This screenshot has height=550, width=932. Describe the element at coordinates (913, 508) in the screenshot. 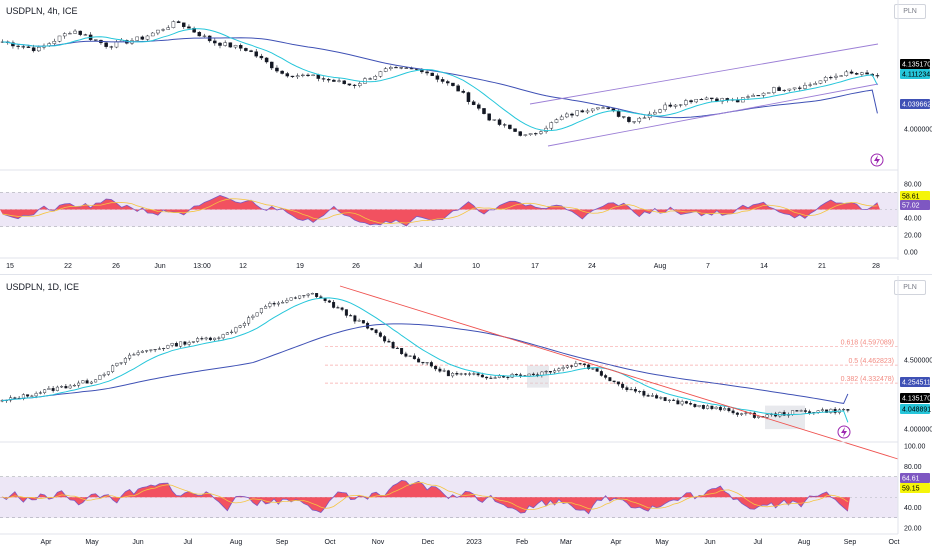

I see `oscillator-tick-label: 40.00` at that location.